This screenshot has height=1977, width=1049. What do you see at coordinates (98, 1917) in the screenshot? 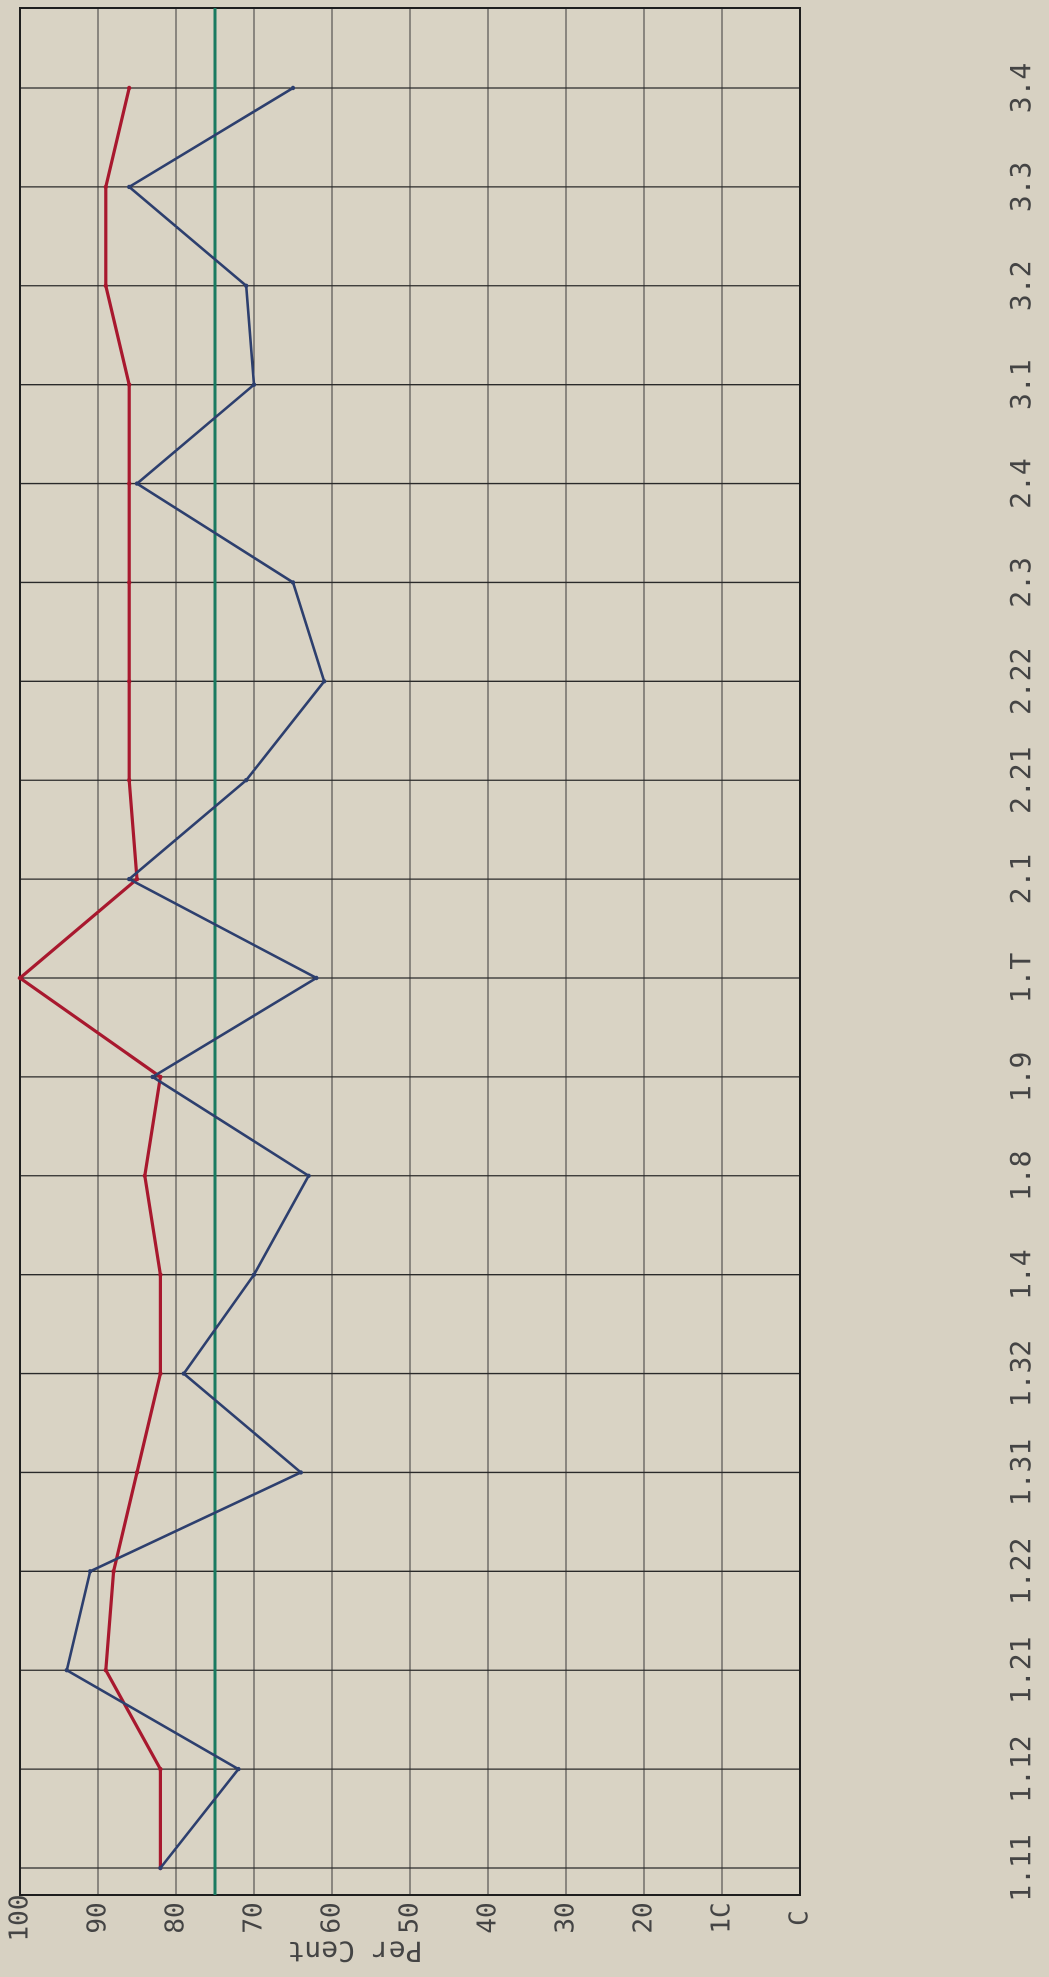
I see `value-tick-label: 90` at bounding box center [98, 1917].